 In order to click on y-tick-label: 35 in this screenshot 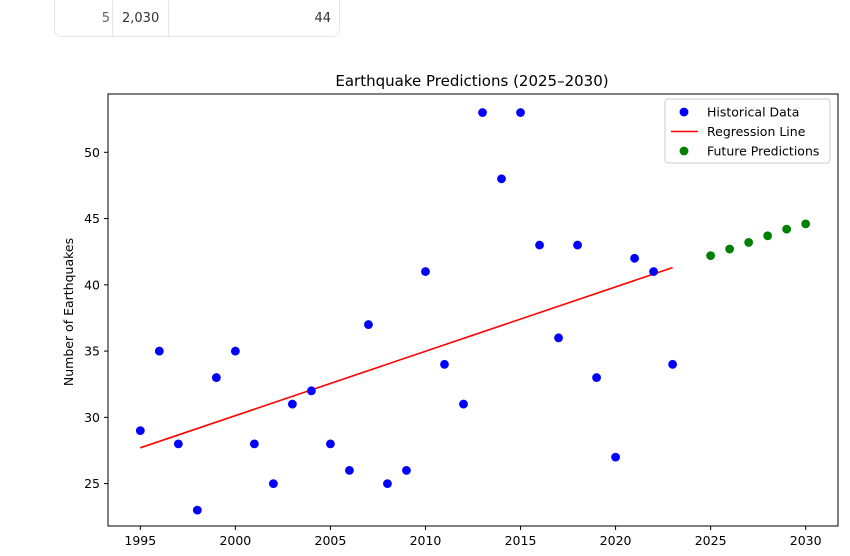, I will do `click(92, 351)`.